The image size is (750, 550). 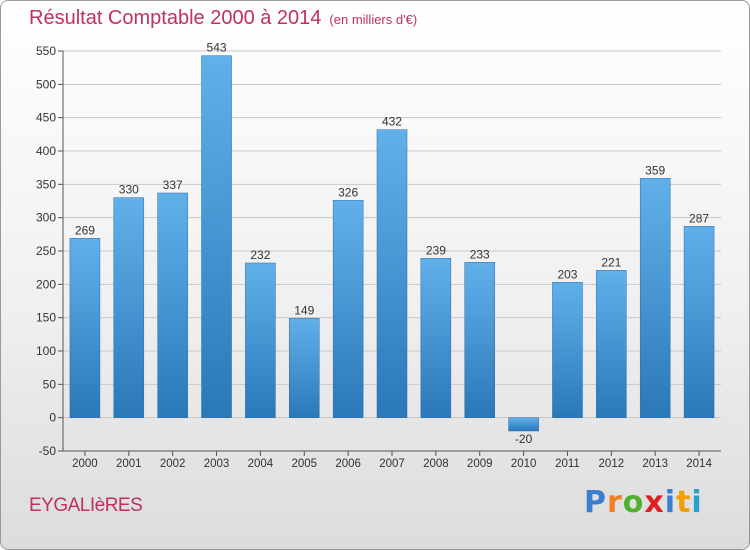 I want to click on x-tick-label-2003: 2003, so click(x=217, y=464).